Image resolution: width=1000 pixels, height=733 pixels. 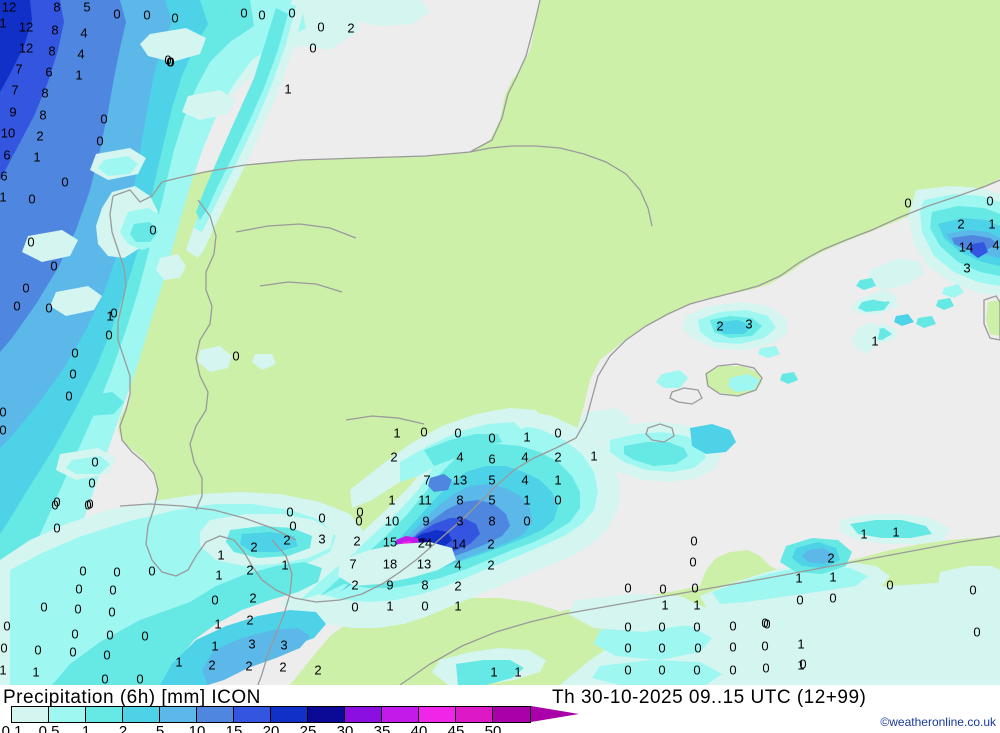 I want to click on tick-label-5: 5, so click(x=160, y=728).